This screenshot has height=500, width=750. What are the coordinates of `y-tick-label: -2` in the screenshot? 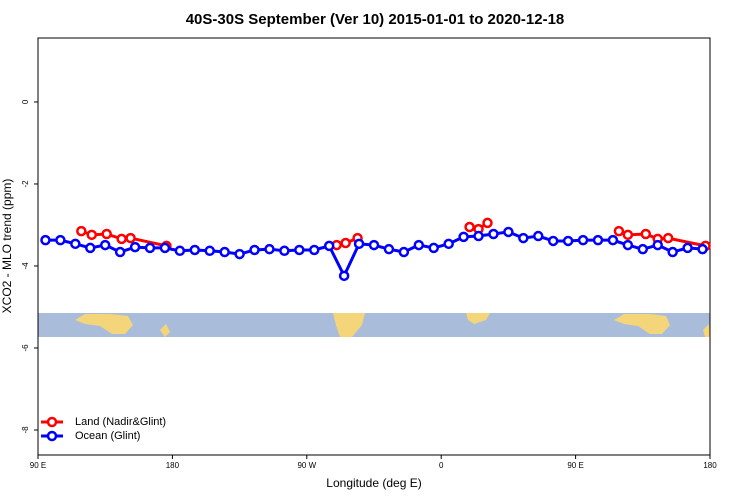 It's located at (25, 184).